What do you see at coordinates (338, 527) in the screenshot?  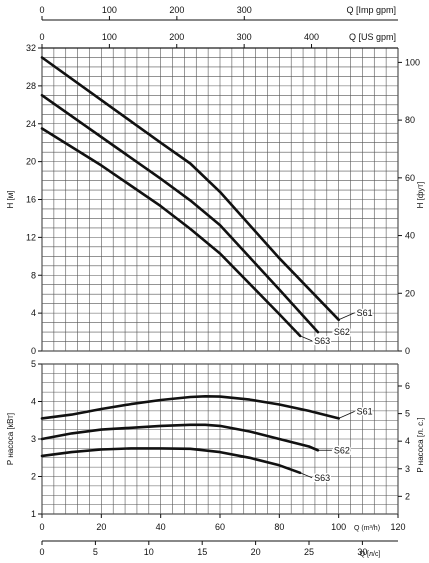 I see `x-tick-label: 100` at bounding box center [338, 527].